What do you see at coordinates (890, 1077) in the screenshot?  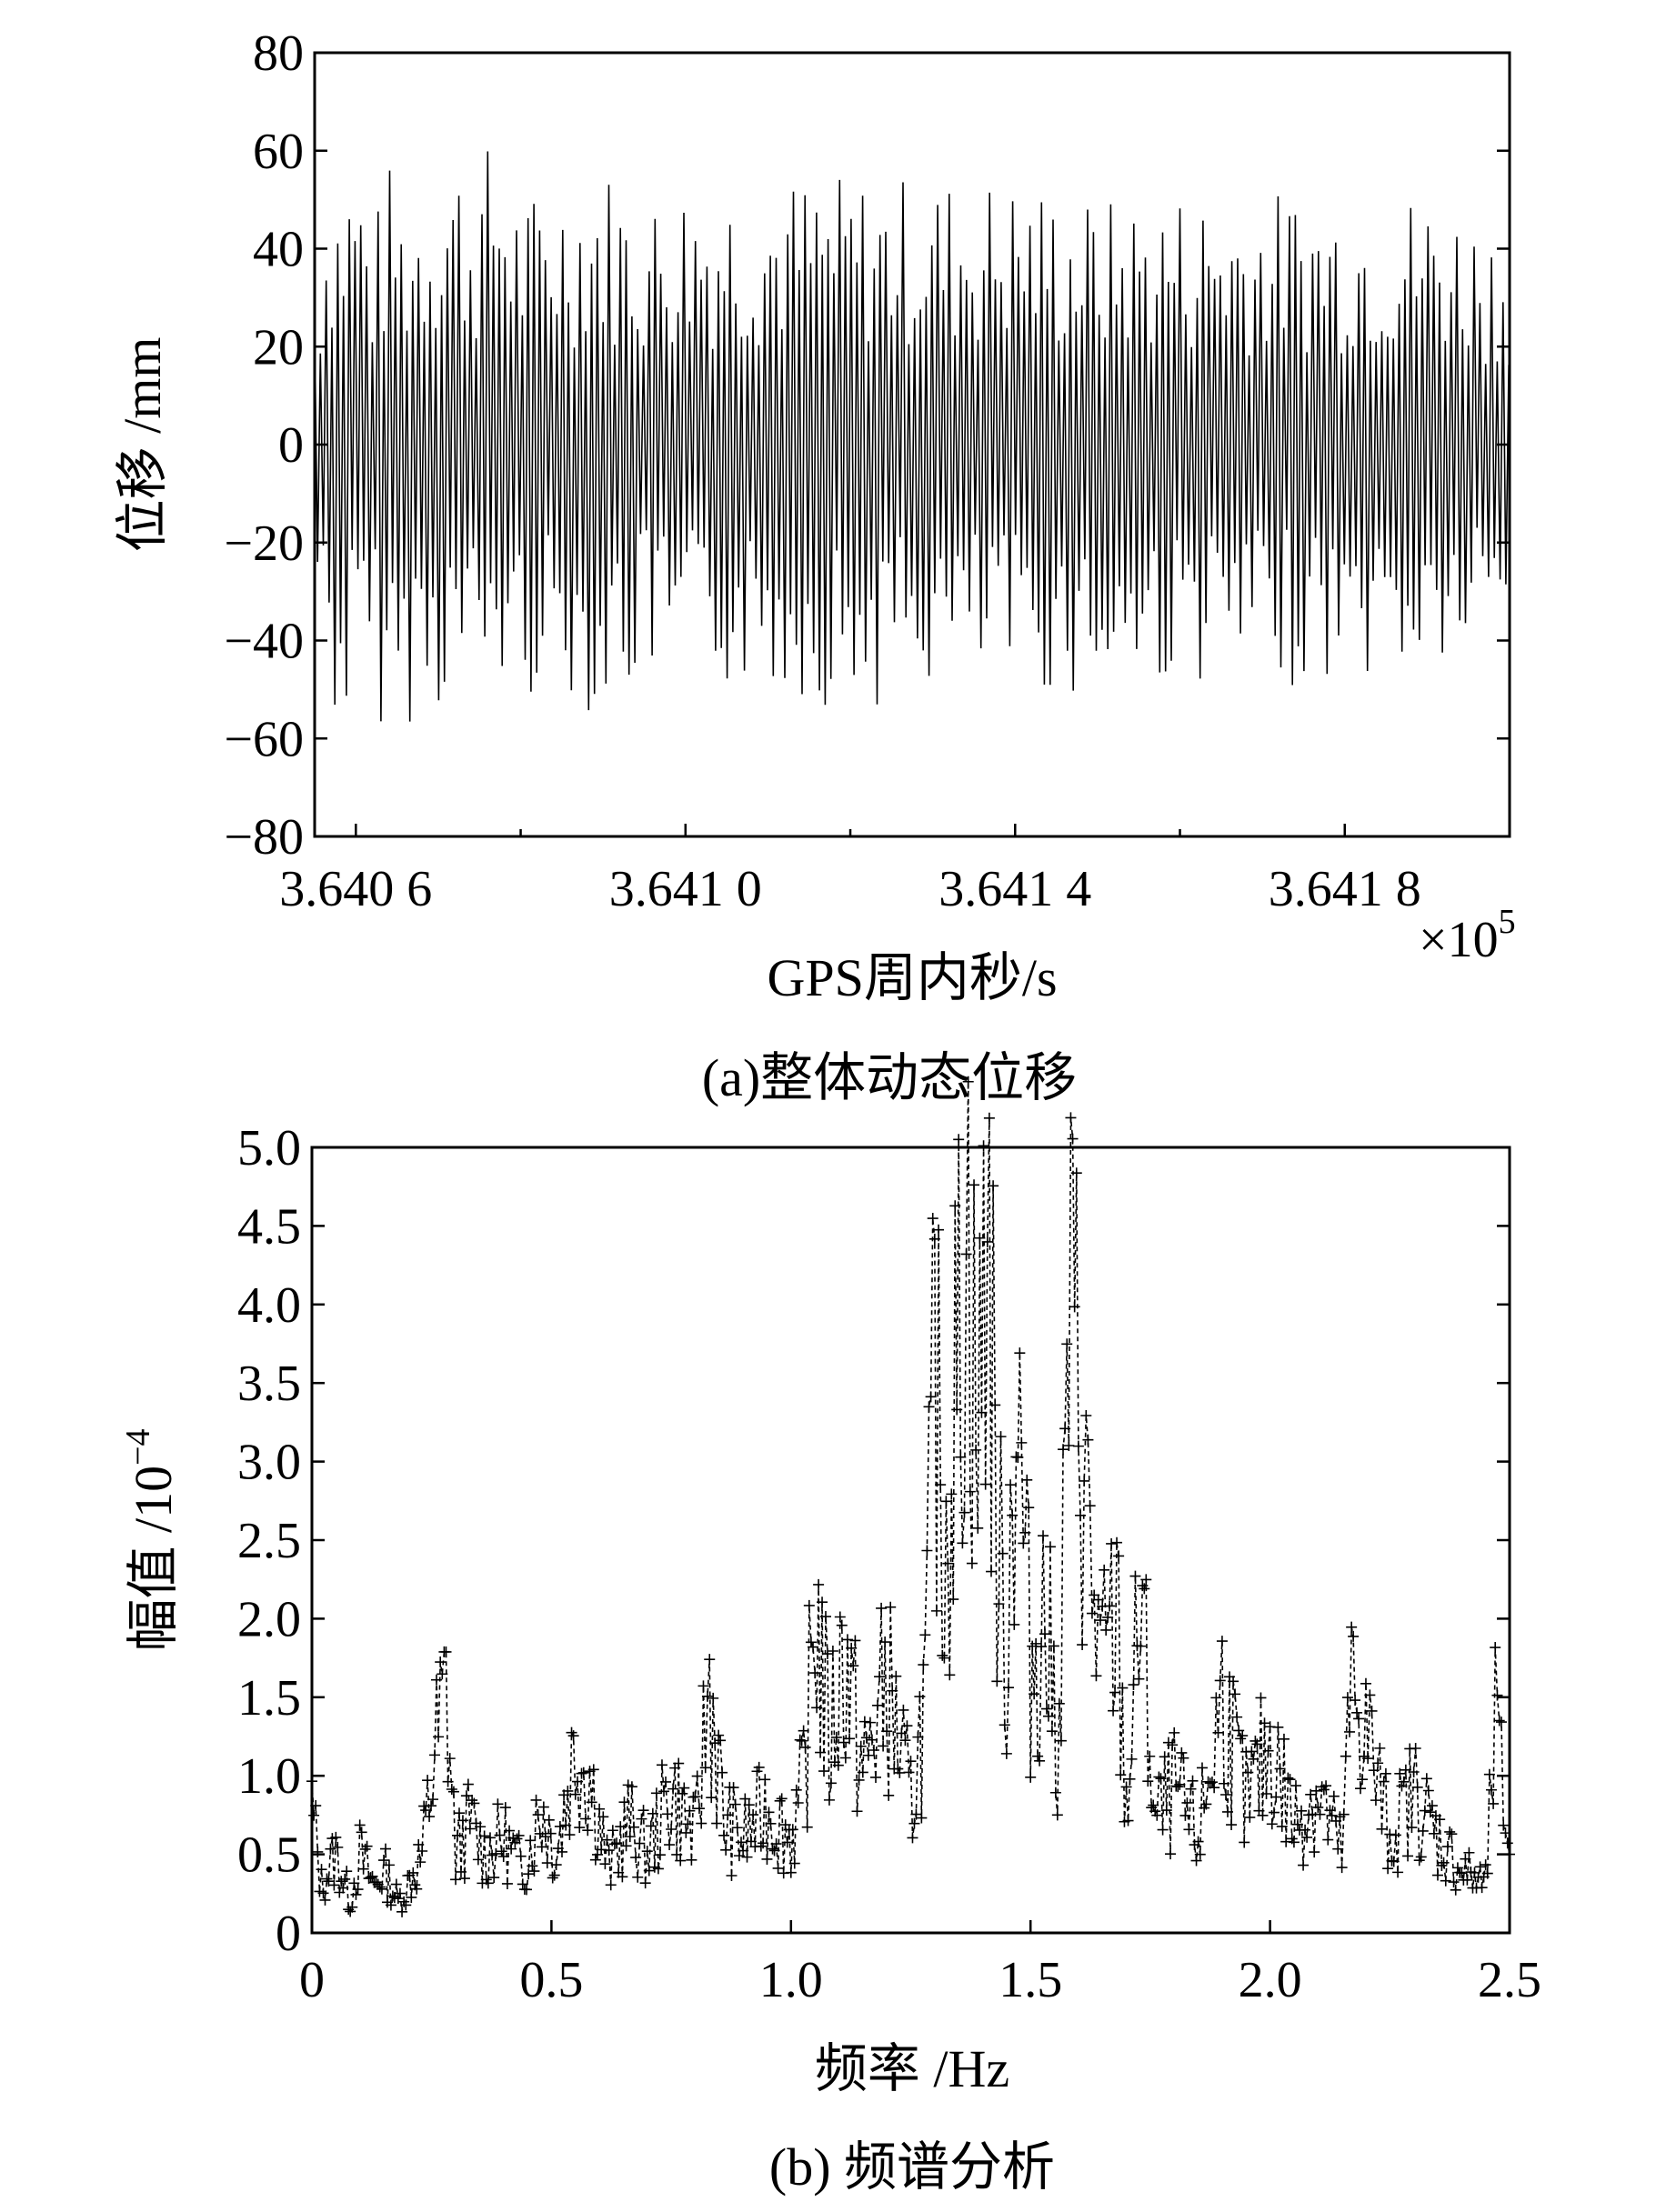 I see `chart-a-caption: (a)整体动态位移` at bounding box center [890, 1077].